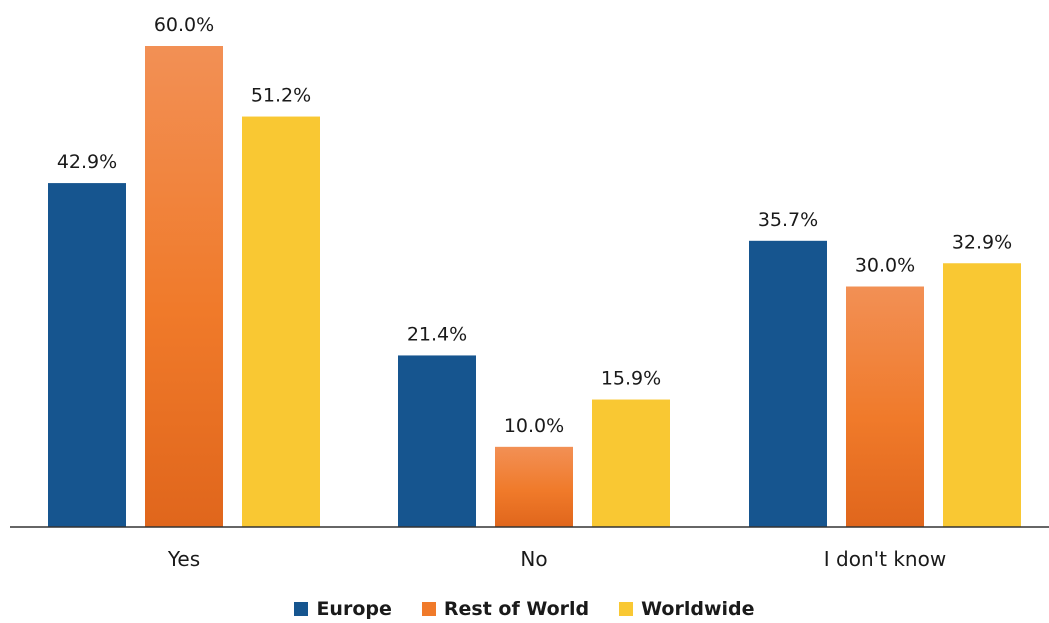  Describe the element at coordinates (626, 609) in the screenshot. I see `legend-swatch-worldwide` at that location.